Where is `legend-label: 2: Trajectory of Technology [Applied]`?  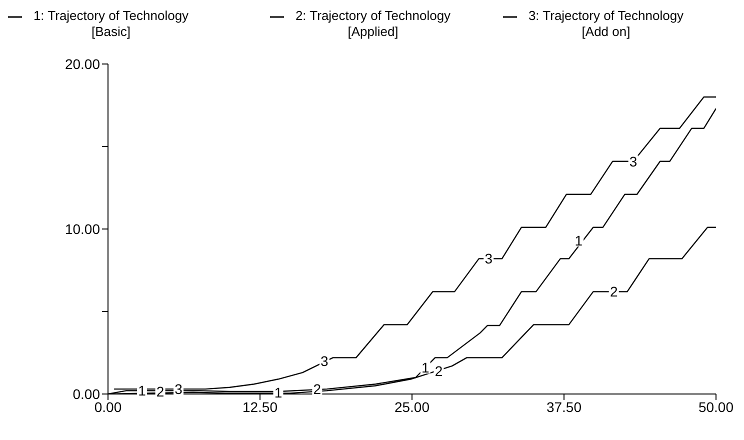
legend-label: 2: Trajectory of Technology [Applied] is located at coordinates (373, 24).